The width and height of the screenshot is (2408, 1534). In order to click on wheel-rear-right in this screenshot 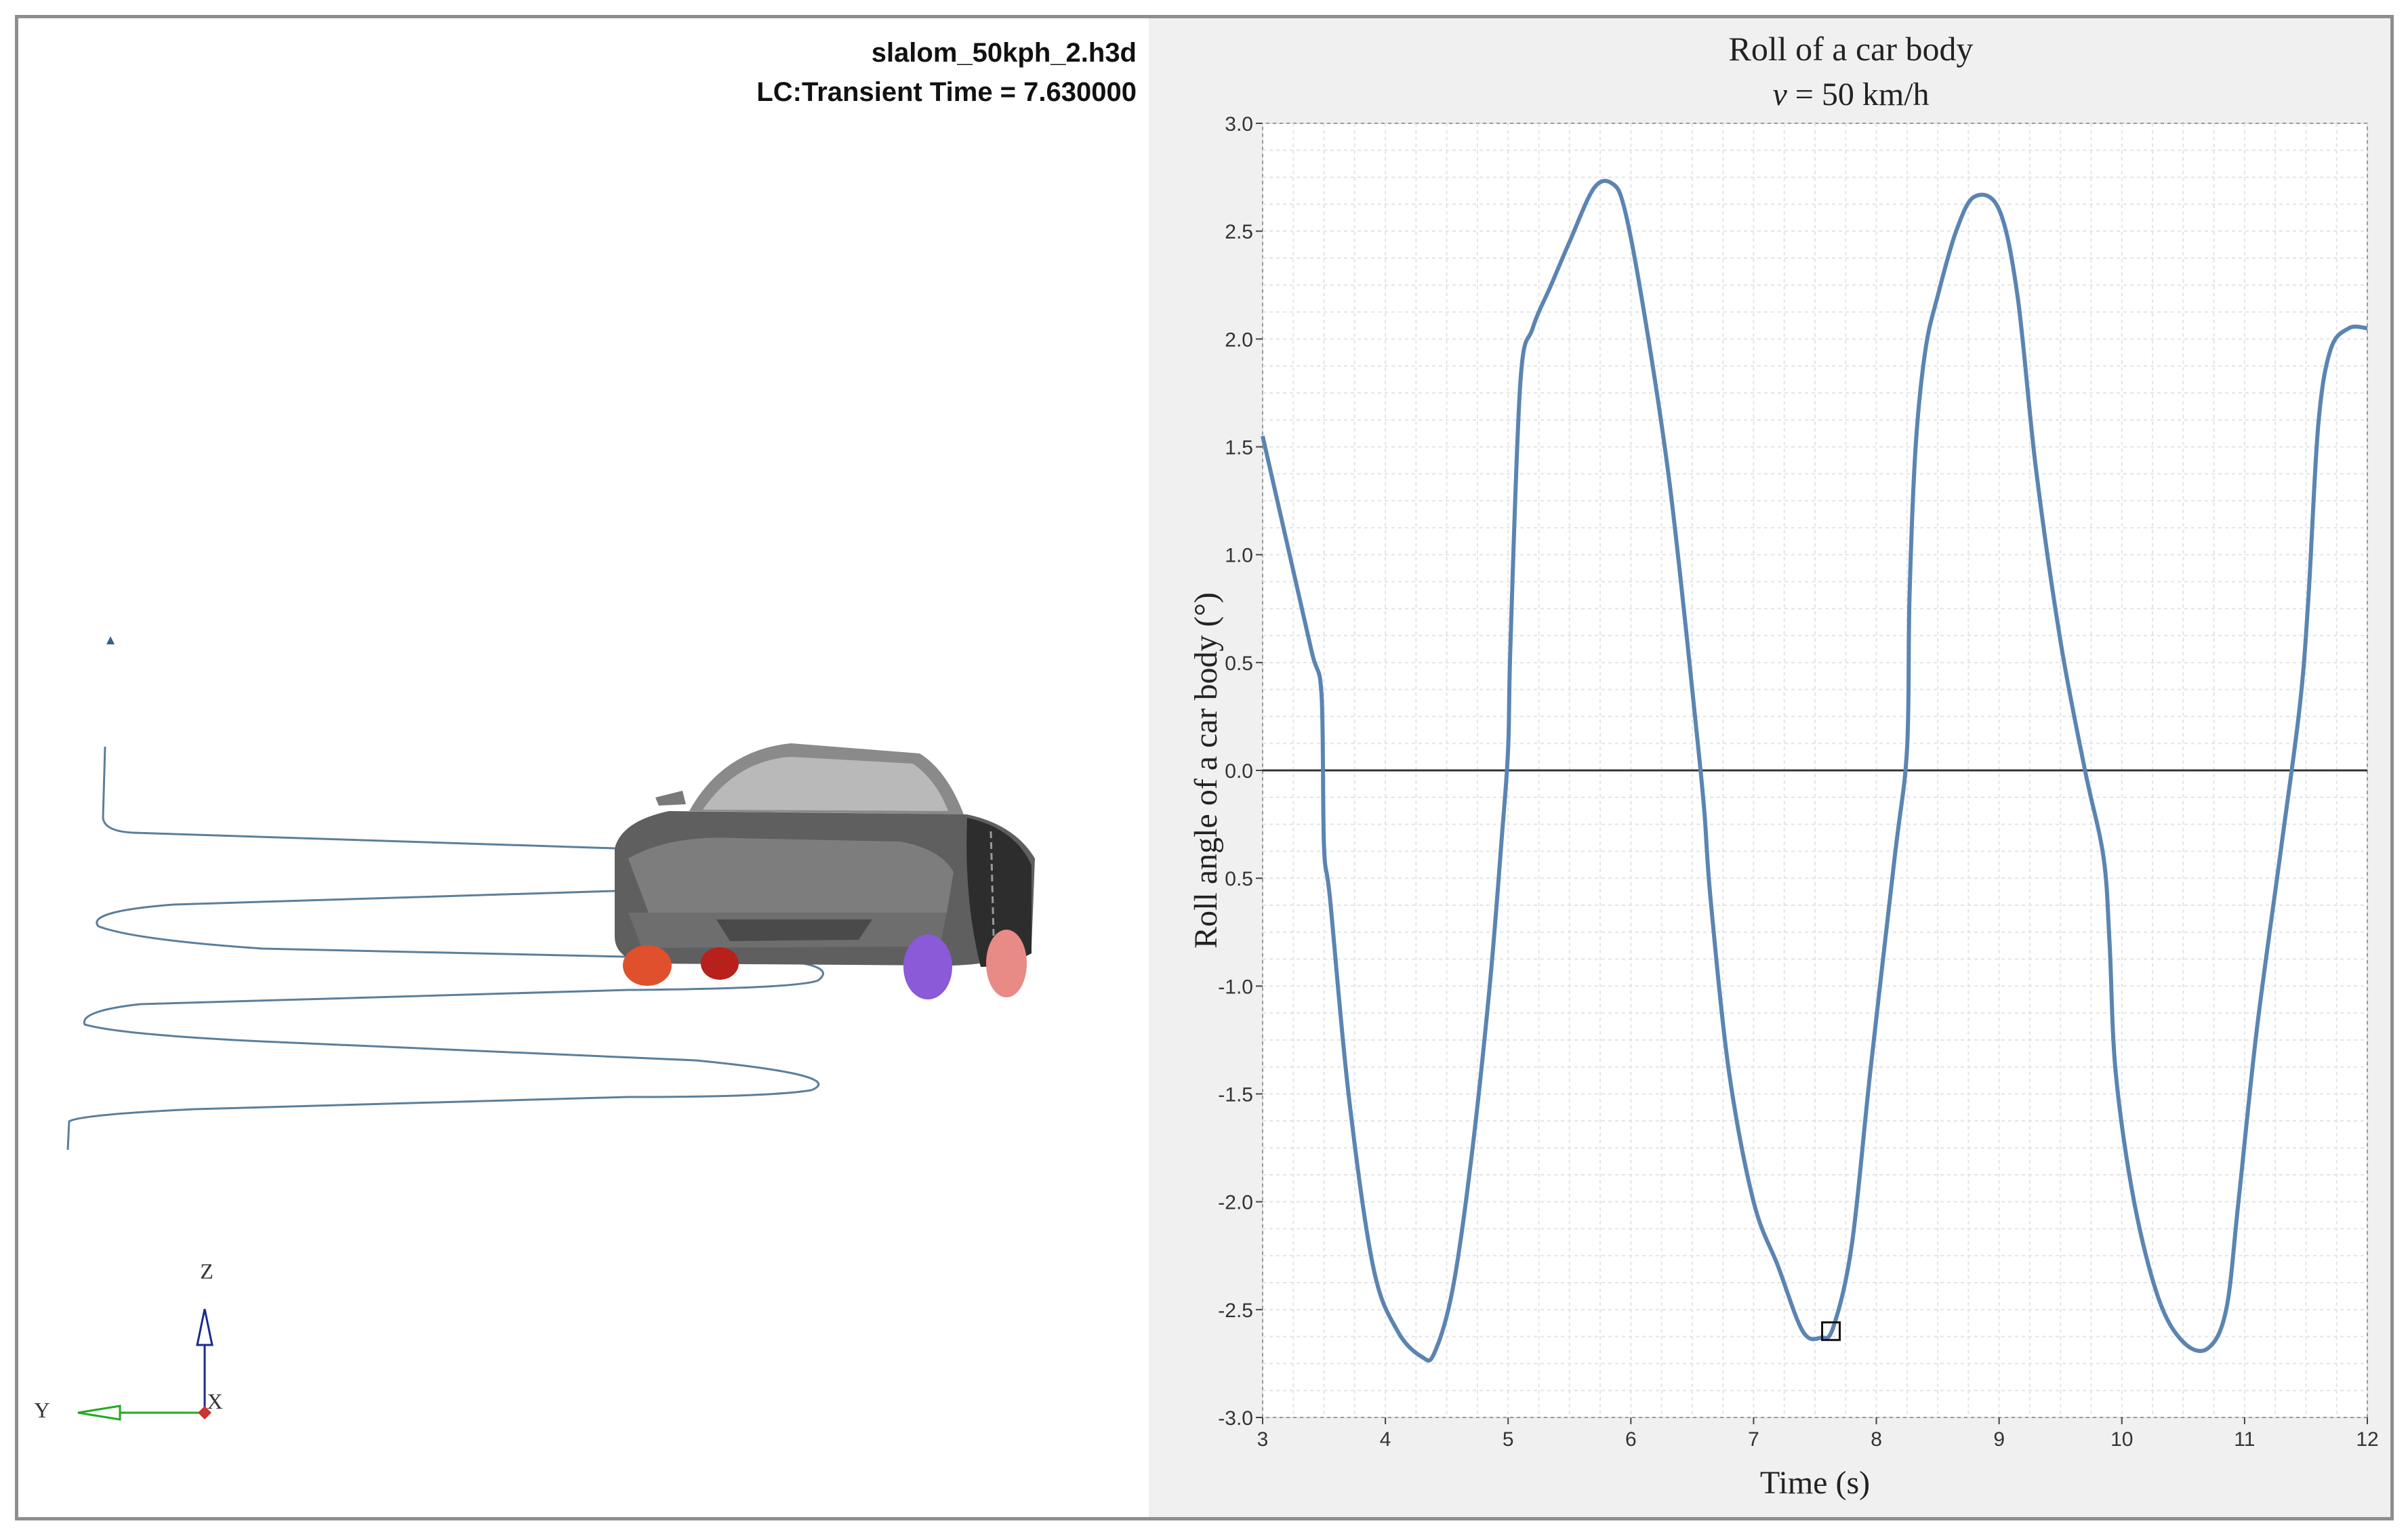, I will do `click(1006, 963)`.